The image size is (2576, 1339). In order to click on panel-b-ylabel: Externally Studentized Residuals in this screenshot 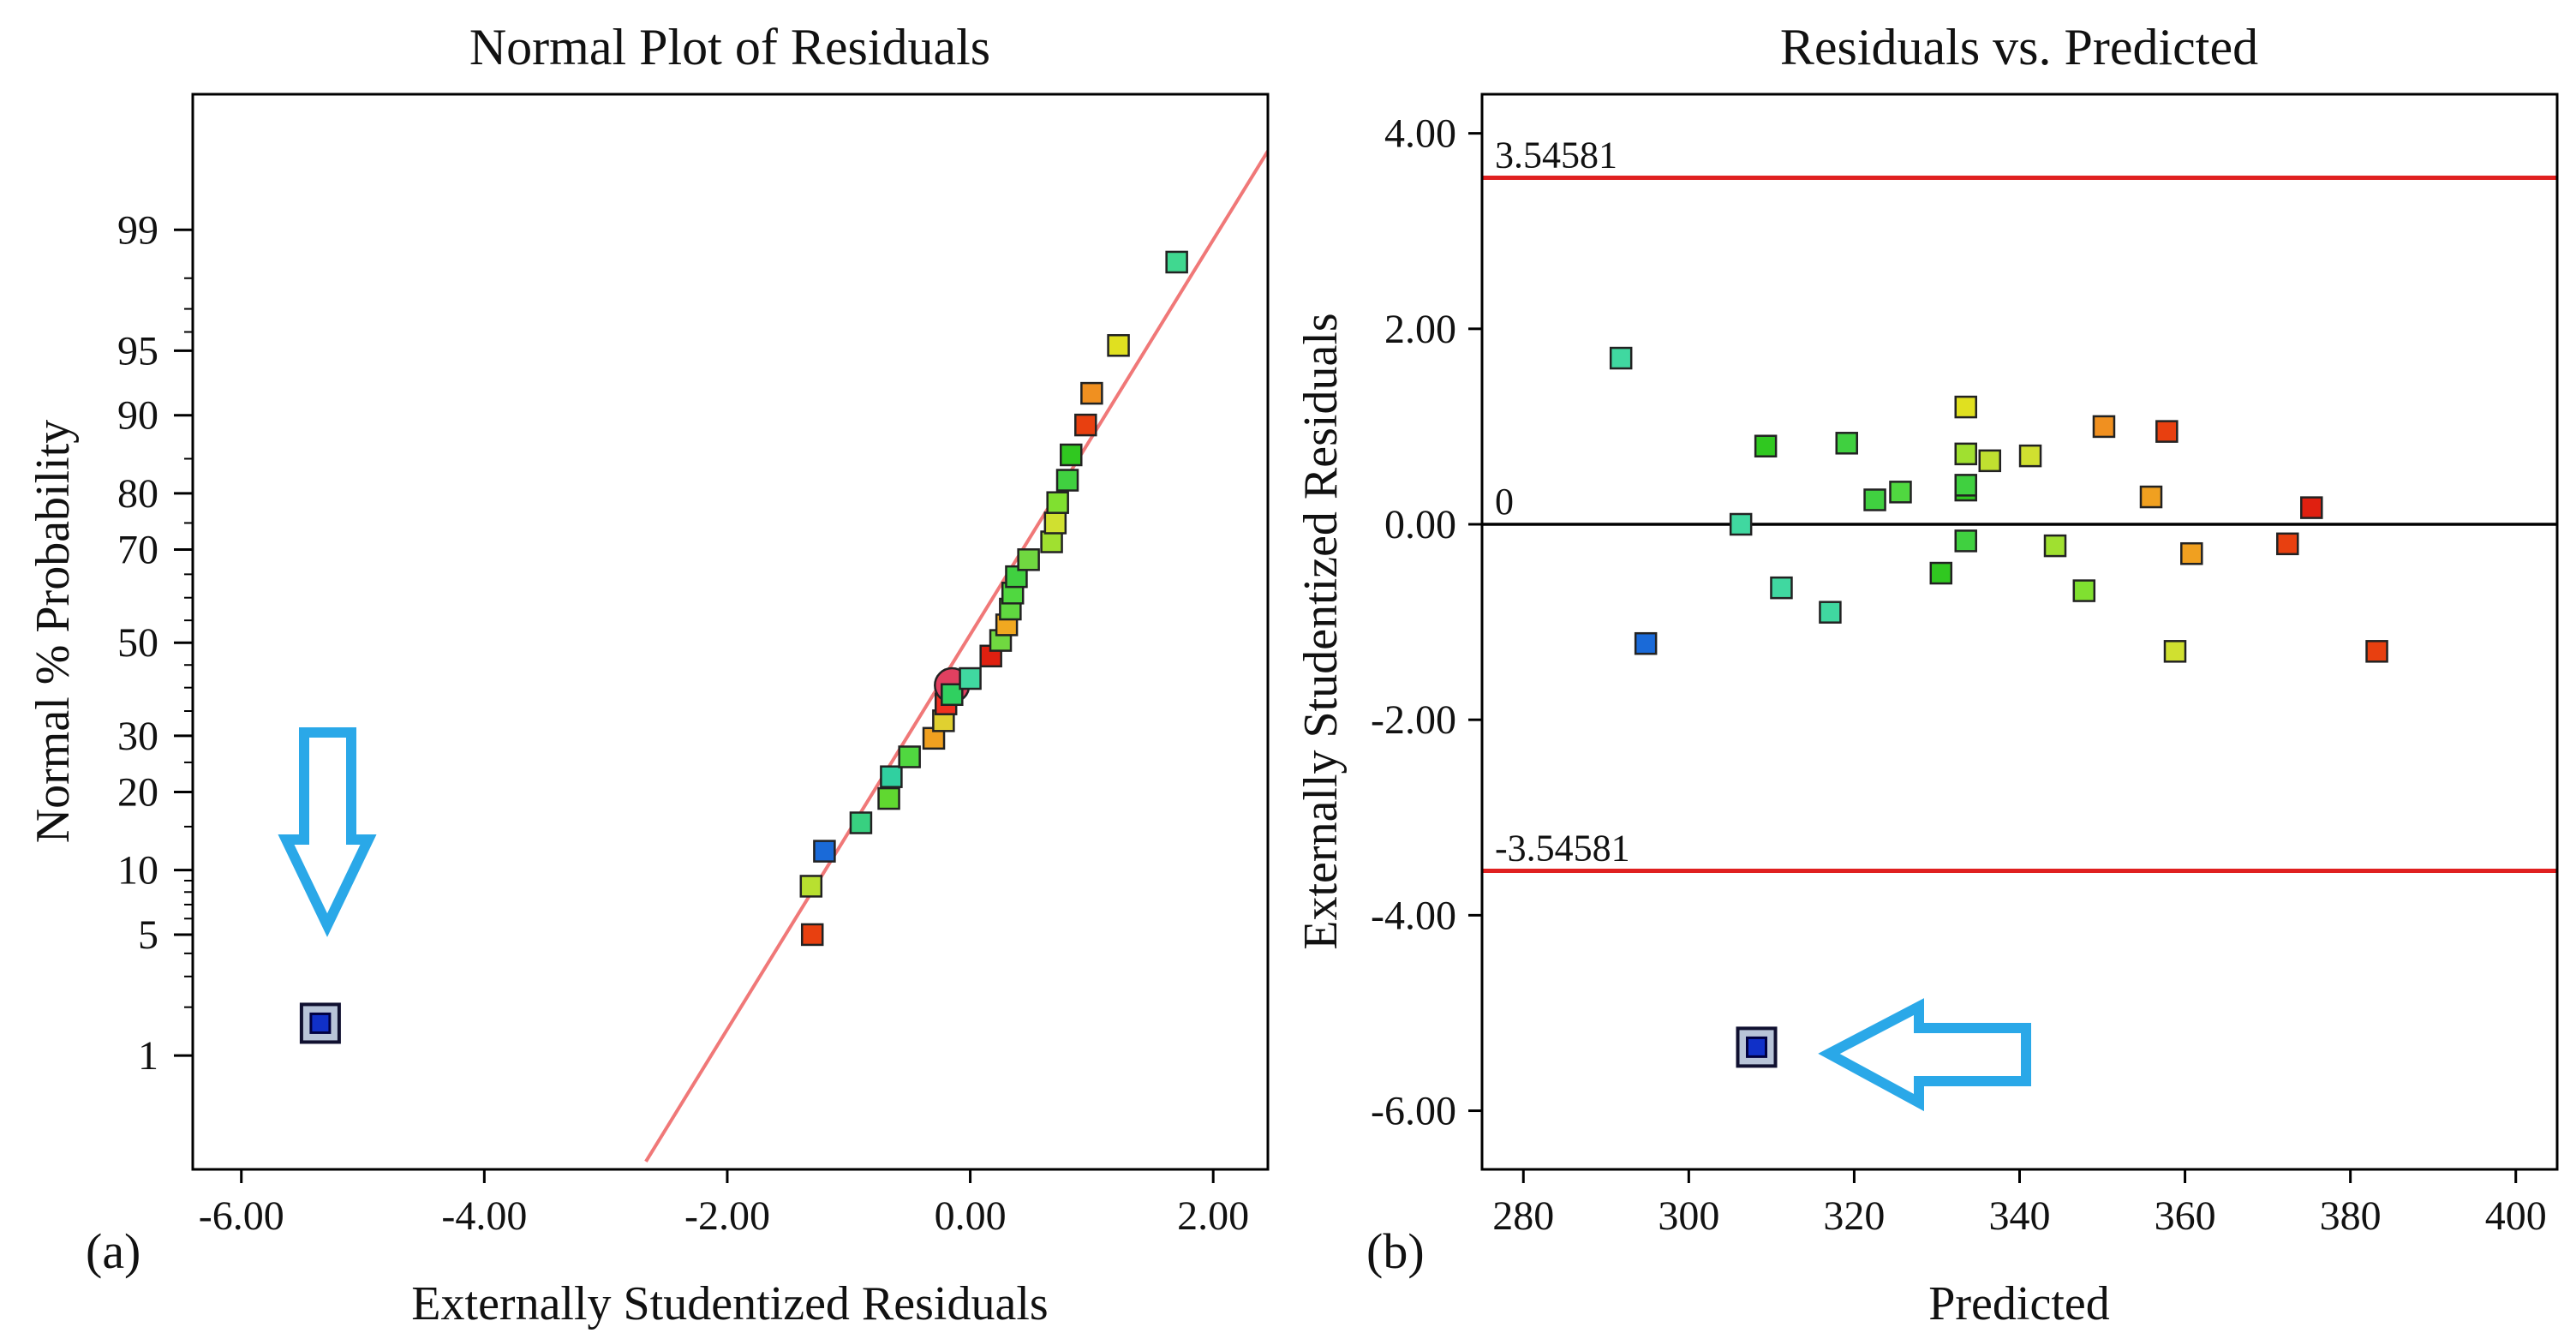, I will do `click(1321, 631)`.